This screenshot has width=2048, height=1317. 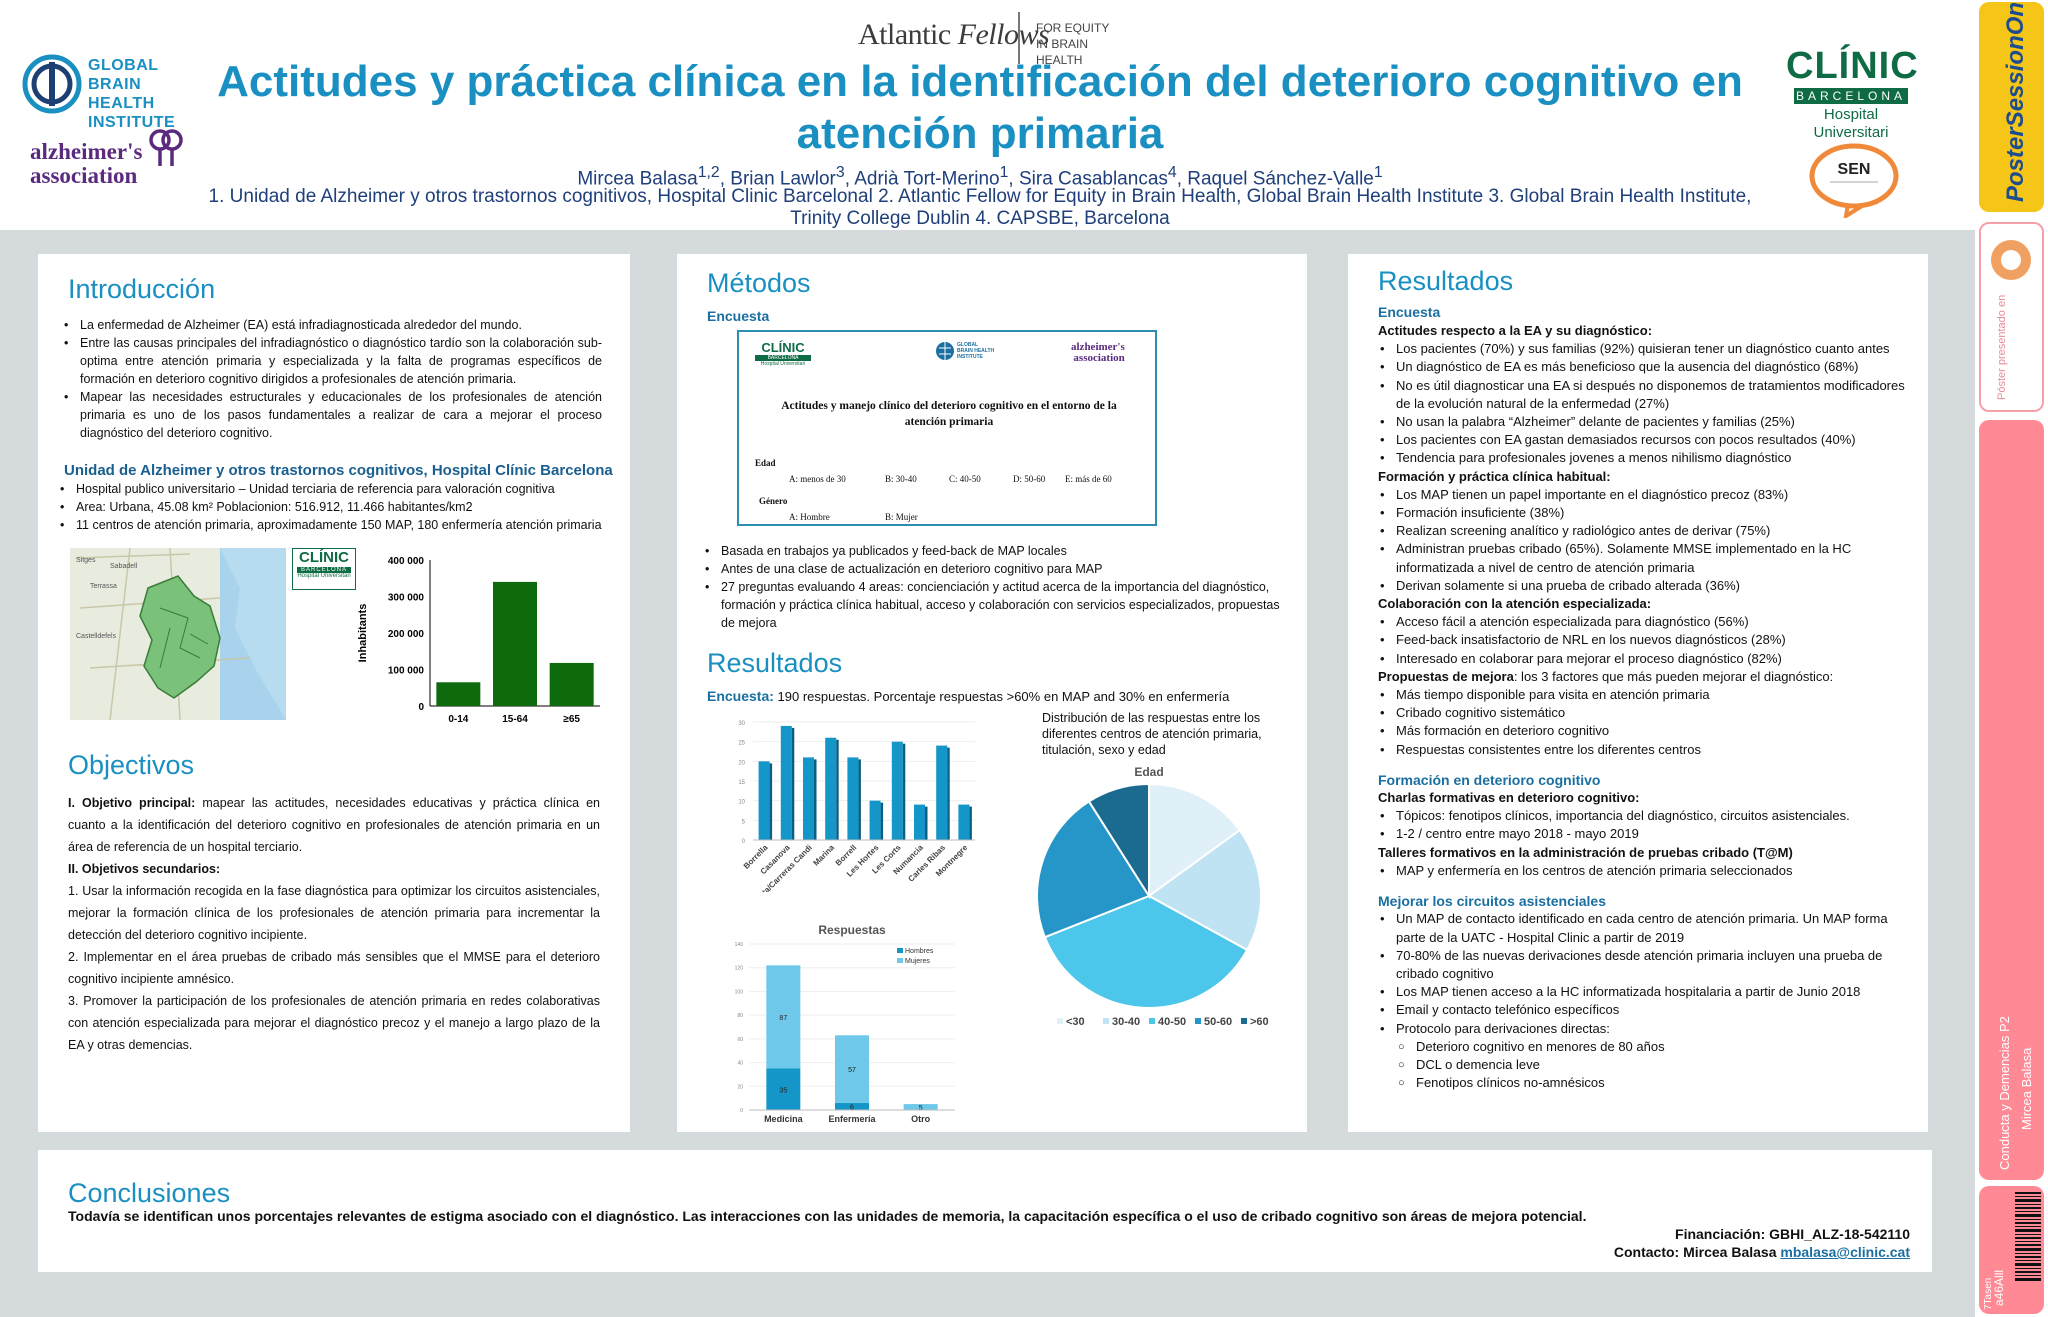 I want to click on funding: Financiación: GBHI_ALZ-18-542110, so click(x=1792, y=1234).